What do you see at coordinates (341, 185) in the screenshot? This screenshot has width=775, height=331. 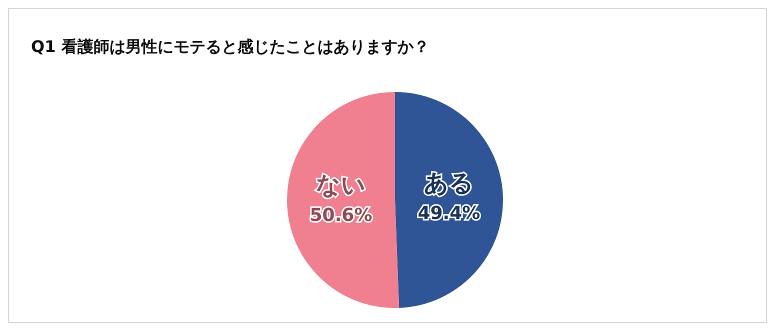 I see `slice-label: ない` at bounding box center [341, 185].